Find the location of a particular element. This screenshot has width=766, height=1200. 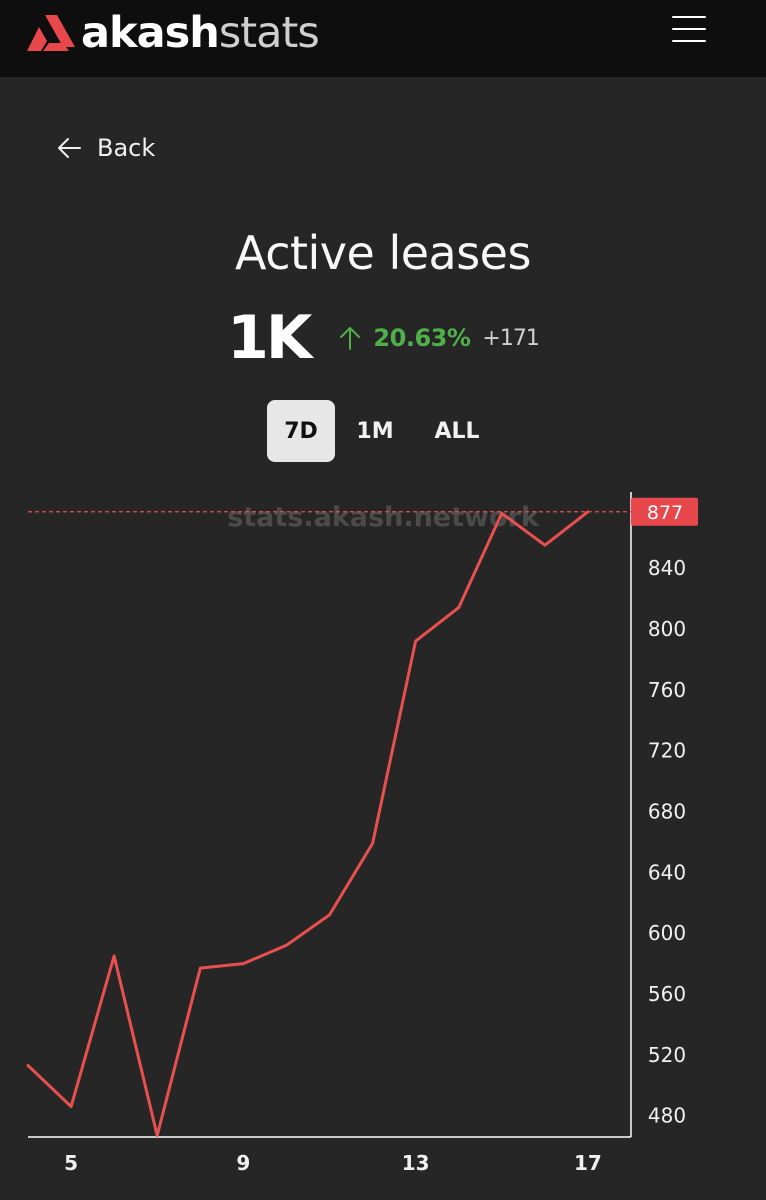

akash-logo-icon is located at coordinates (51, 33).